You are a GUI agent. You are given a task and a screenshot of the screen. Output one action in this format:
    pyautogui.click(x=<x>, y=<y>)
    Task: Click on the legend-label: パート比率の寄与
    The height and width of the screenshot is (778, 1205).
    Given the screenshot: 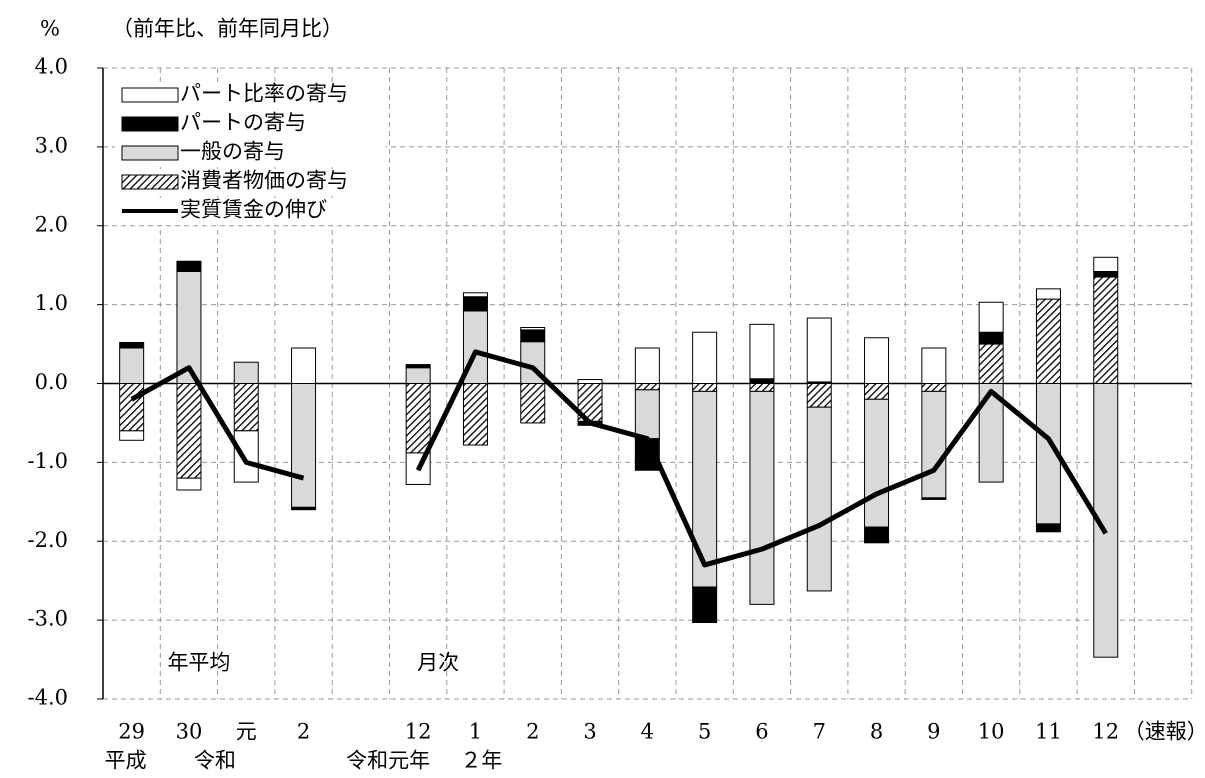 What is the action you would take?
    pyautogui.click(x=264, y=94)
    